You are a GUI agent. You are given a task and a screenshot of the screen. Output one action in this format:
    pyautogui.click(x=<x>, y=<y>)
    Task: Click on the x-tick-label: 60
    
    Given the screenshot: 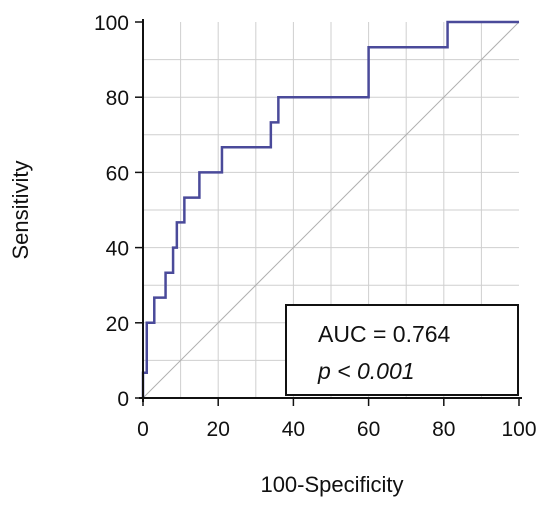 What is the action you would take?
    pyautogui.click(x=368, y=429)
    